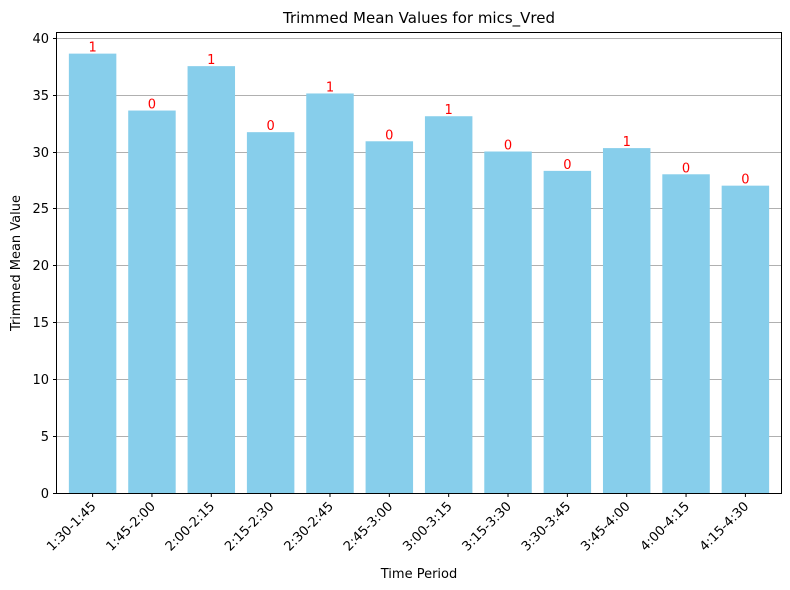  I want to click on x-tick-label: 4:00-4:15, so click(665, 526).